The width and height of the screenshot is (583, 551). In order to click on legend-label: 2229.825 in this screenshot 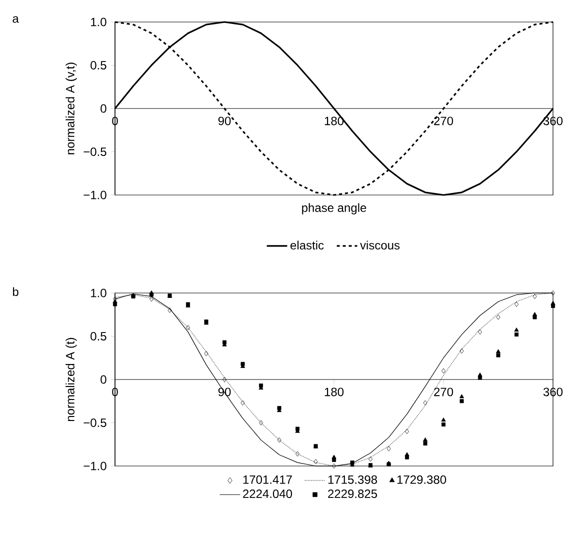, I will do `click(353, 494)`.